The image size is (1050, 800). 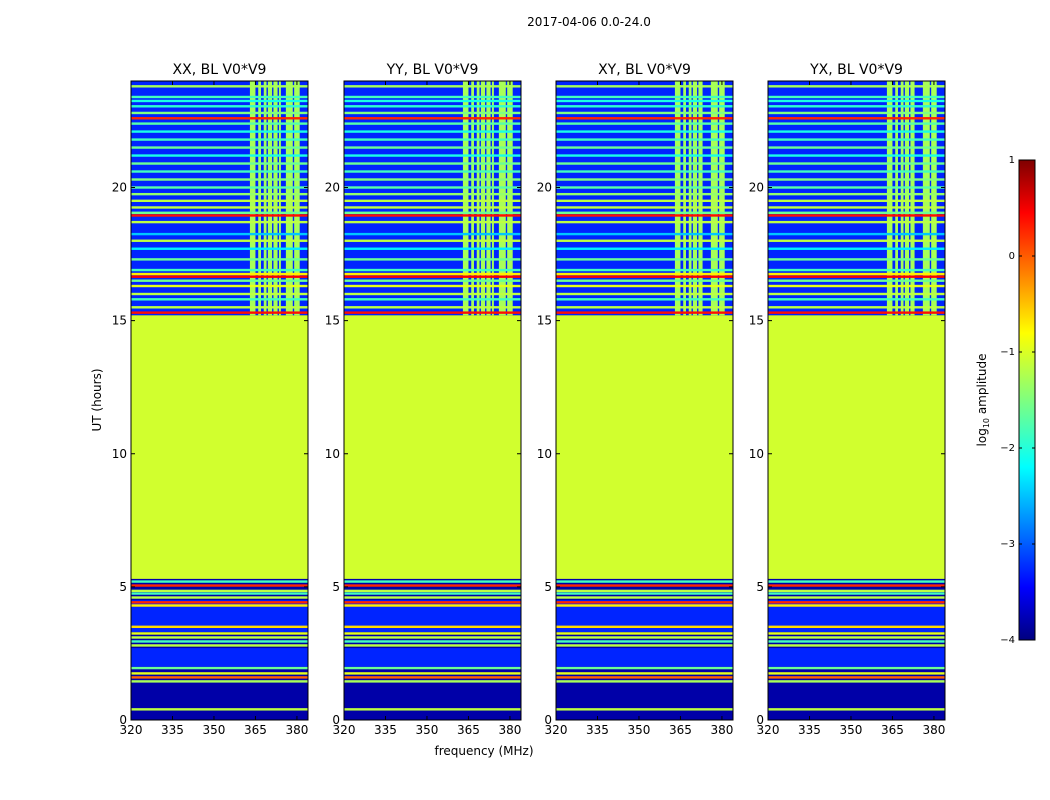 I want to click on x-tick-label: 350, so click(x=214, y=730).